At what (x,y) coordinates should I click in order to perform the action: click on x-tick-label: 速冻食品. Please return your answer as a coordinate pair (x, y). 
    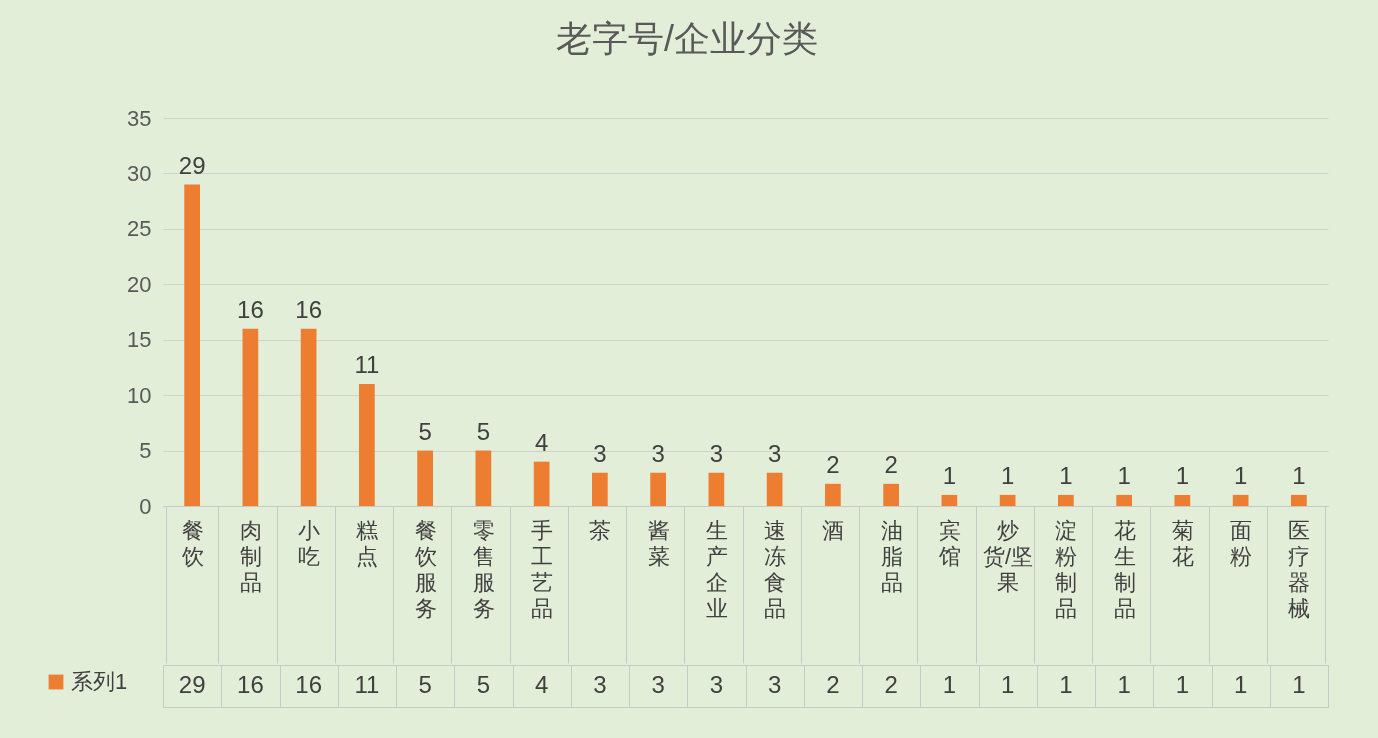
    Looking at the image, I should click on (775, 569).